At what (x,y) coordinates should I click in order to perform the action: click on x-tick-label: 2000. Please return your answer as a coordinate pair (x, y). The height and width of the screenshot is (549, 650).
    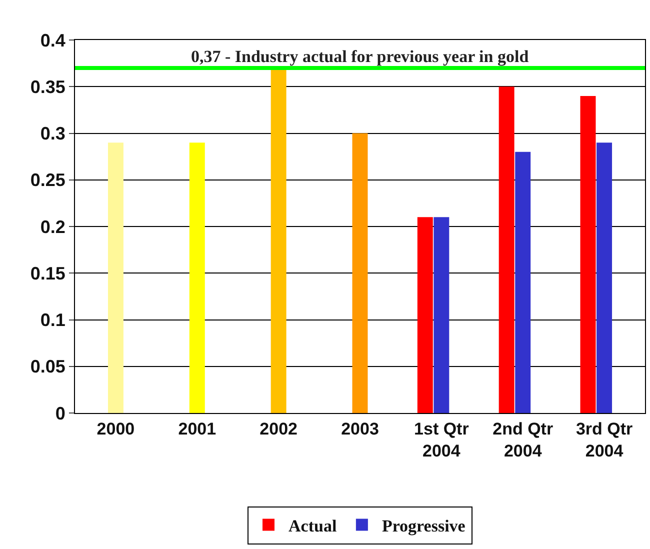
    Looking at the image, I should click on (115, 428).